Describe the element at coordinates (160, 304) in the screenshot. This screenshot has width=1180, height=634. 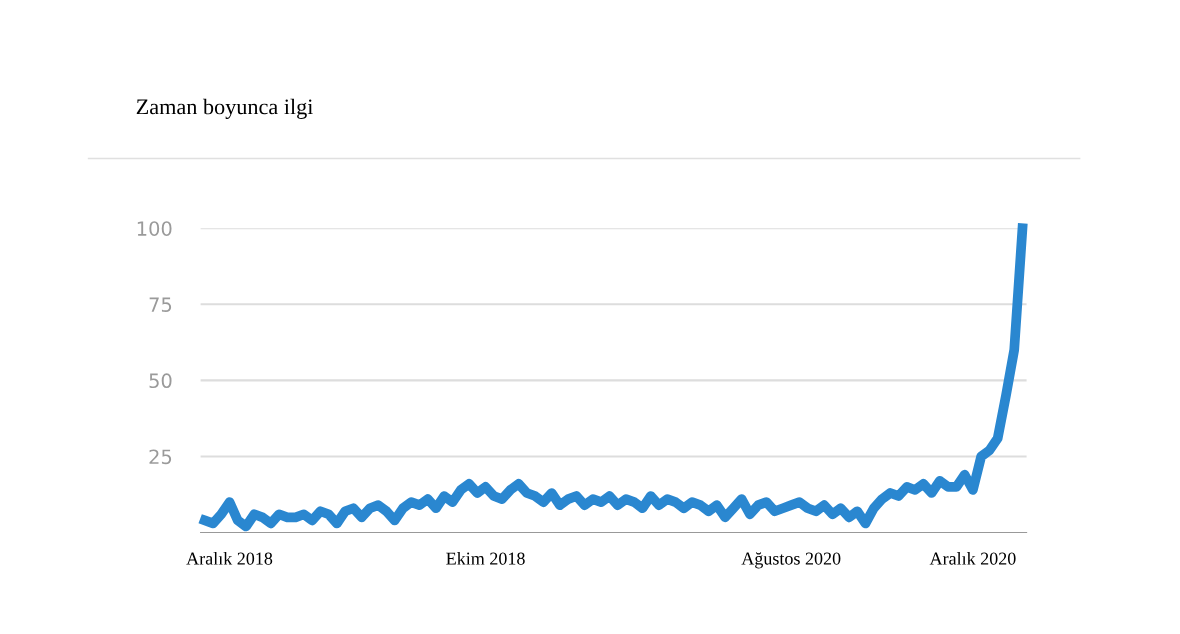
I see `y-tick-label: 75` at that location.